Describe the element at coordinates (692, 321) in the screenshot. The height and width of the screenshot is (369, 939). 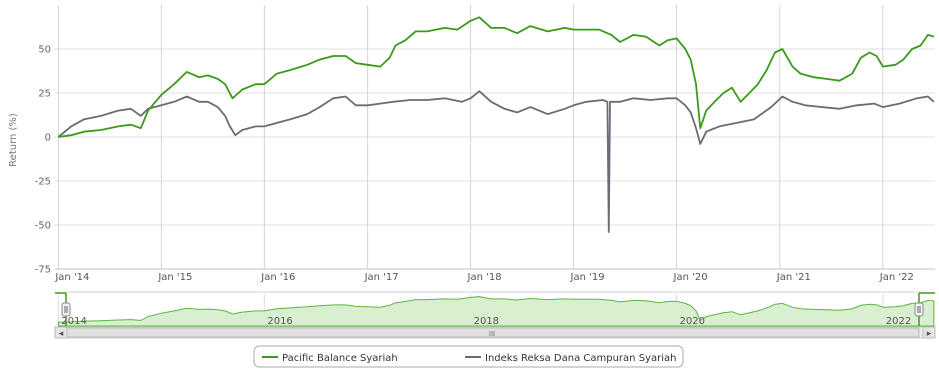
I see `navigator-year-label: 2020` at that location.